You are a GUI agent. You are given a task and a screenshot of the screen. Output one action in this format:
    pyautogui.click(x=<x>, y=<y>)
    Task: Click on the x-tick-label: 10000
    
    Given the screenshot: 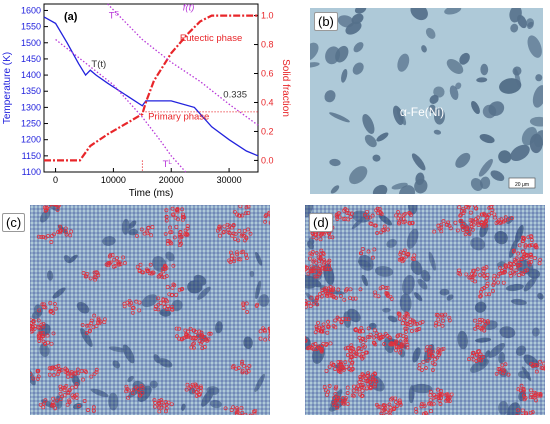 What is the action you would take?
    pyautogui.click(x=113, y=180)
    